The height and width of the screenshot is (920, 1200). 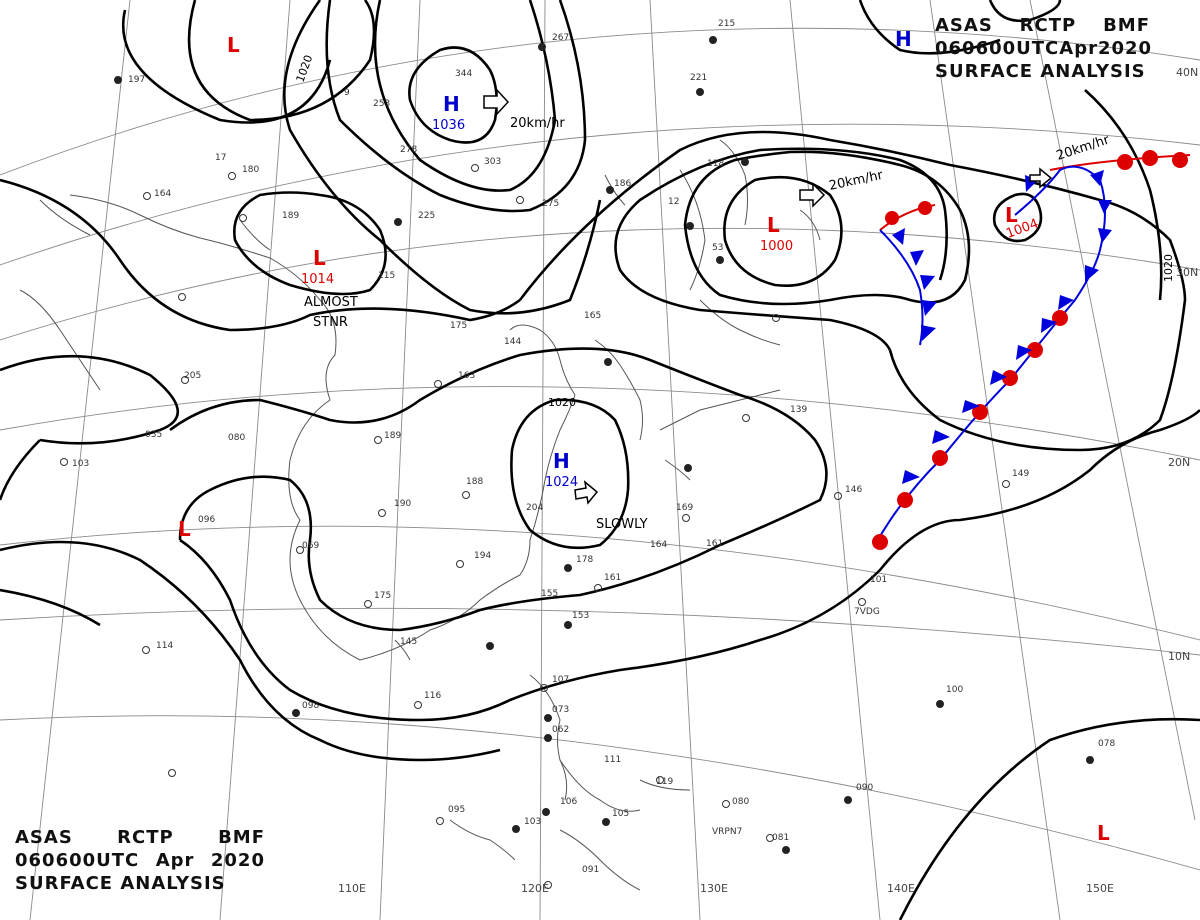 I want to click on station-value: 163, so click(x=466, y=376).